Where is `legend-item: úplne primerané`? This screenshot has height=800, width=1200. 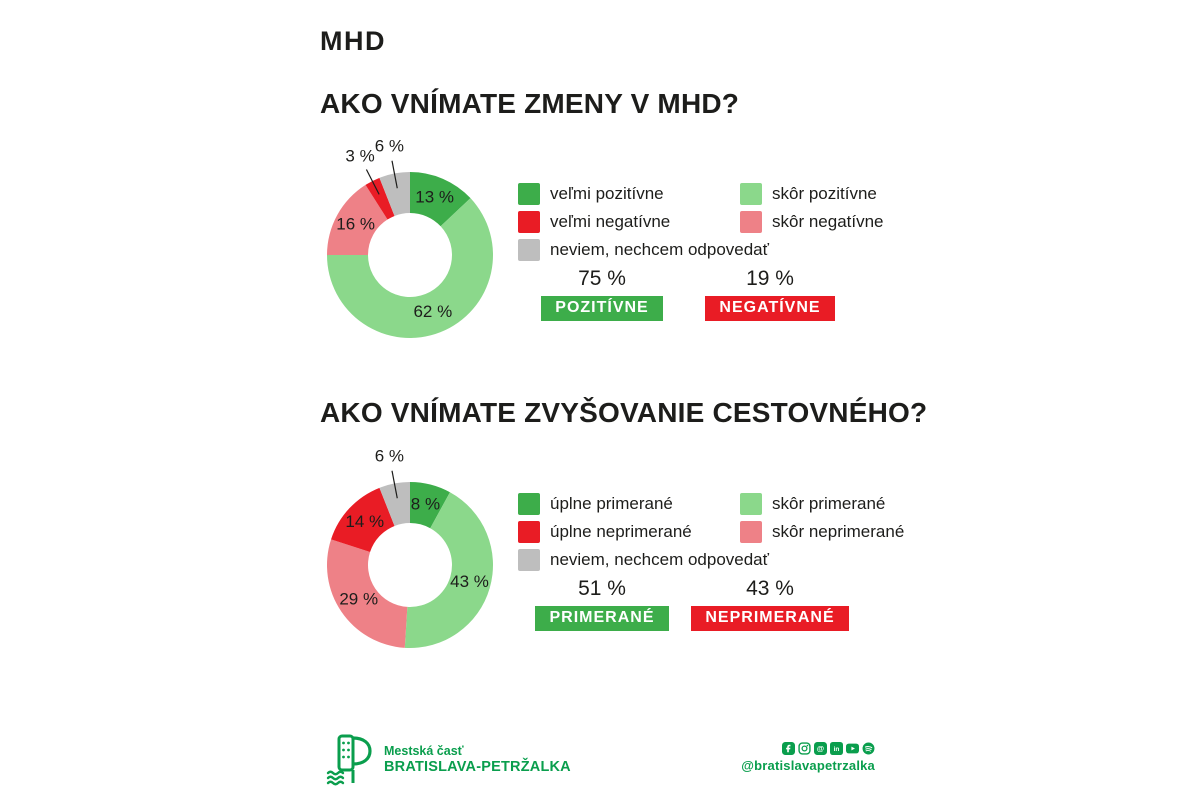 legend-item: úplne primerané is located at coordinates (629, 503).